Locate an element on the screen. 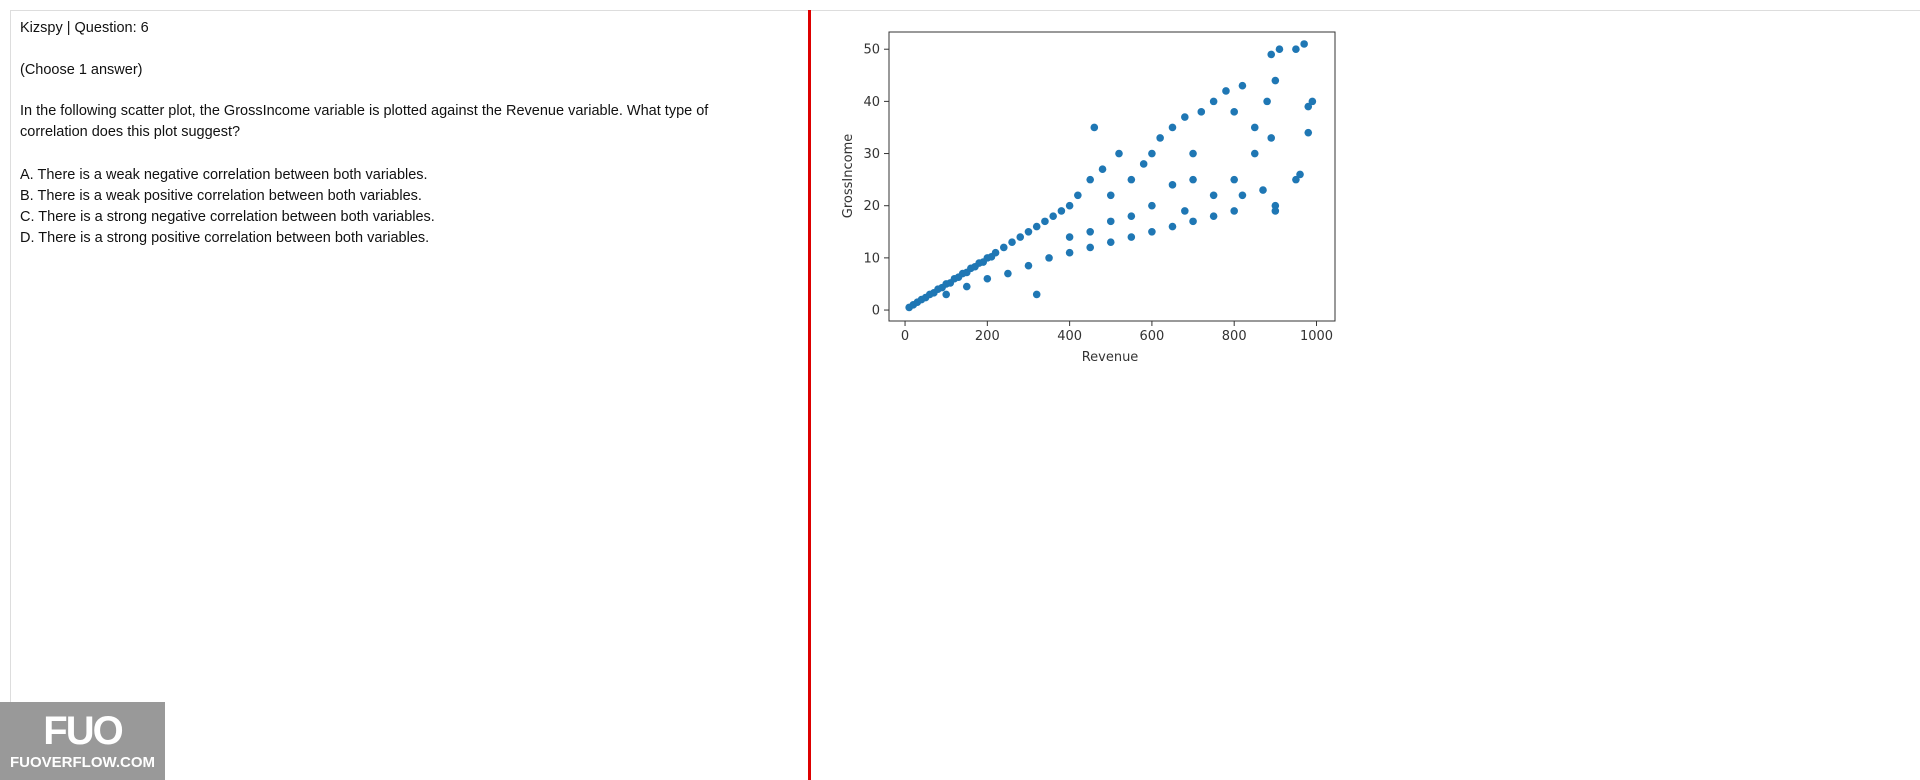 The height and width of the screenshot is (780, 1920). y-tick-label: 10 is located at coordinates (871, 258).